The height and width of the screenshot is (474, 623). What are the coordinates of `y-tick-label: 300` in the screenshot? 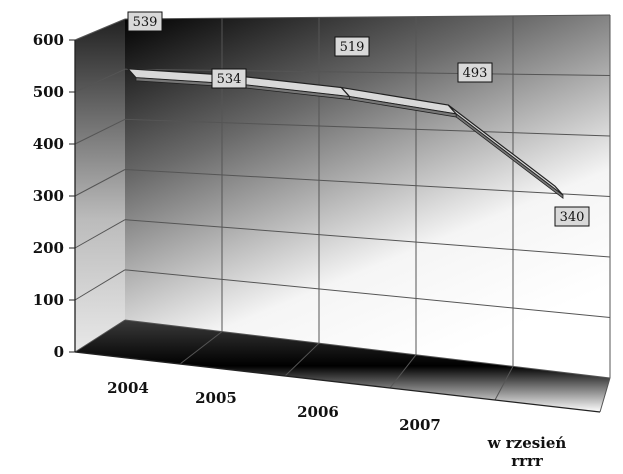 It's located at (48, 196).